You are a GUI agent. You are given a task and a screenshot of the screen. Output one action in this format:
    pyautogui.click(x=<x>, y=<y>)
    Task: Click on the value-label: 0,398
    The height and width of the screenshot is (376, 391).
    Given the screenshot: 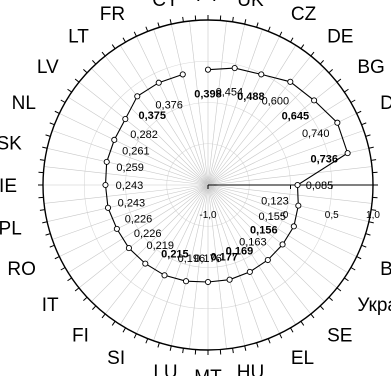 What is the action you would take?
    pyautogui.click(x=208, y=95)
    